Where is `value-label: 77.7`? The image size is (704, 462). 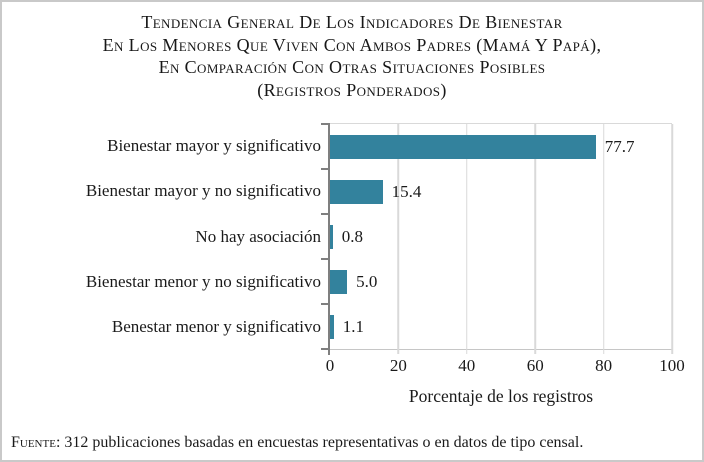
value-label: 77.7 is located at coordinates (619, 146).